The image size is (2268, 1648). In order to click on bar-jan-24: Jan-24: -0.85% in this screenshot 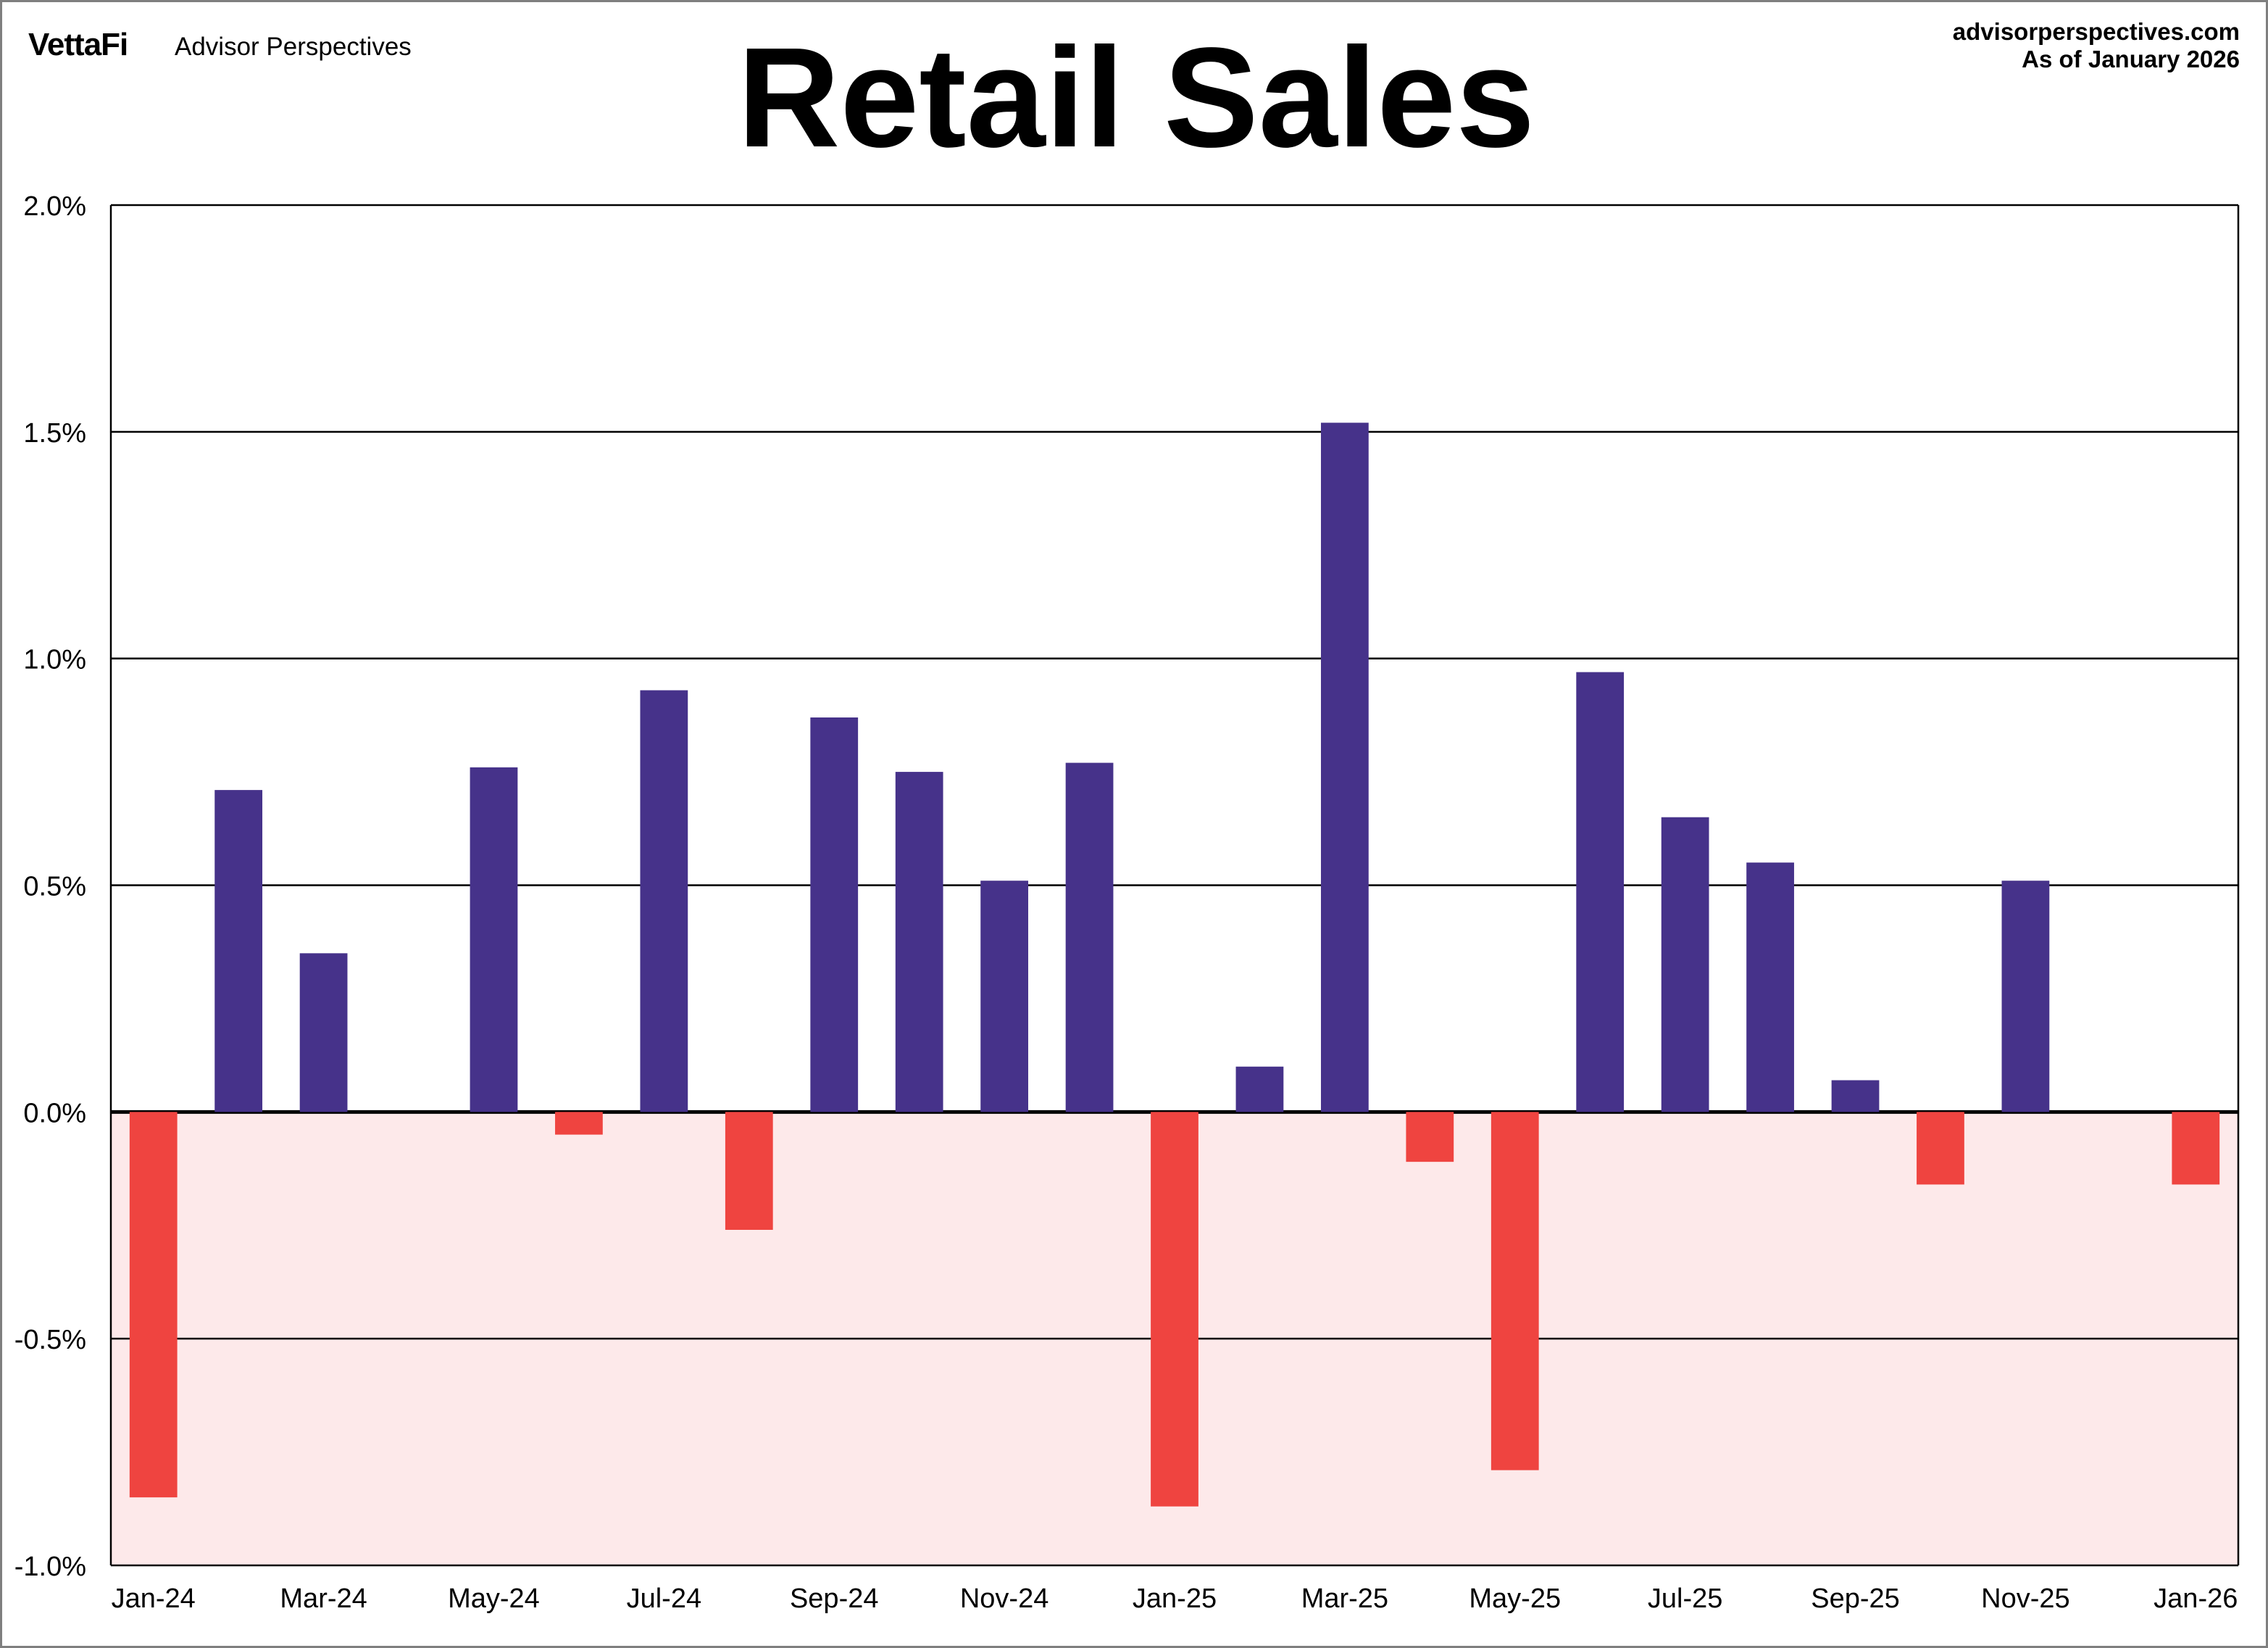, I will do `click(153, 1305)`.